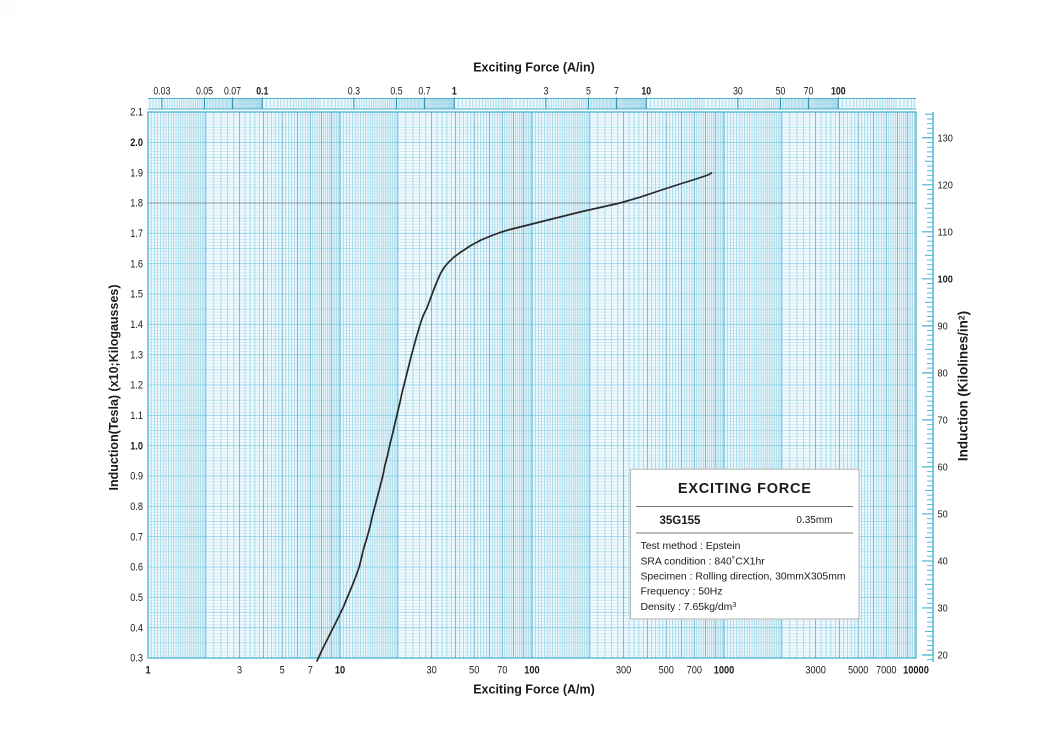 The image size is (1060, 749). Describe the element at coordinates (204, 92) in the screenshot. I see `svg-text: 0.05` at that location.